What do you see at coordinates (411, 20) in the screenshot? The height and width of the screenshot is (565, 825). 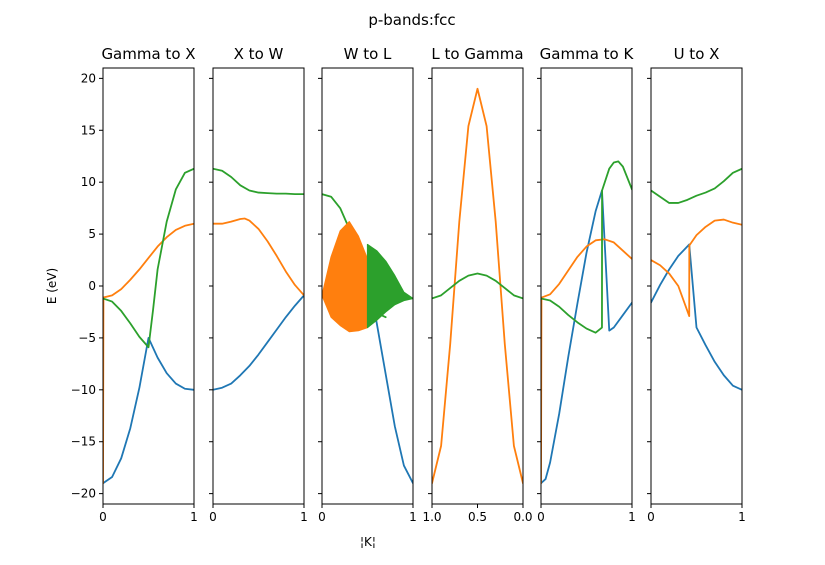 I see `figure-suptitle: p-bands:fcc` at bounding box center [411, 20].